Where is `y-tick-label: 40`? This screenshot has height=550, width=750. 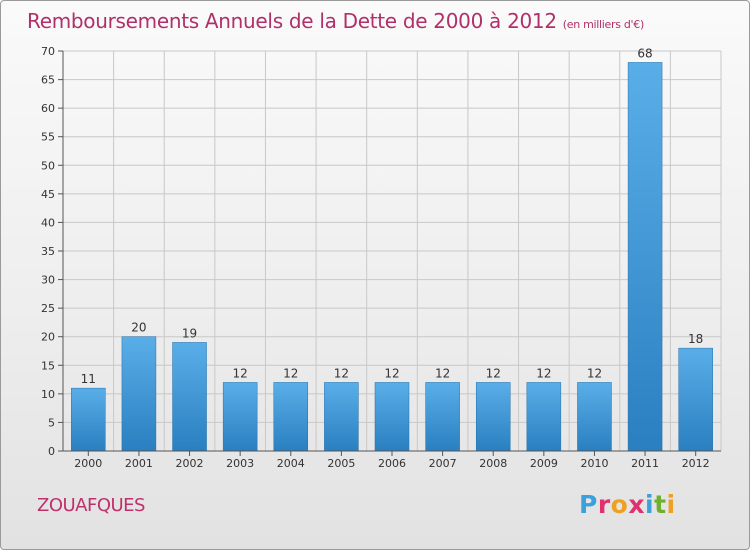
y-tick-label: 40 is located at coordinates (48, 222).